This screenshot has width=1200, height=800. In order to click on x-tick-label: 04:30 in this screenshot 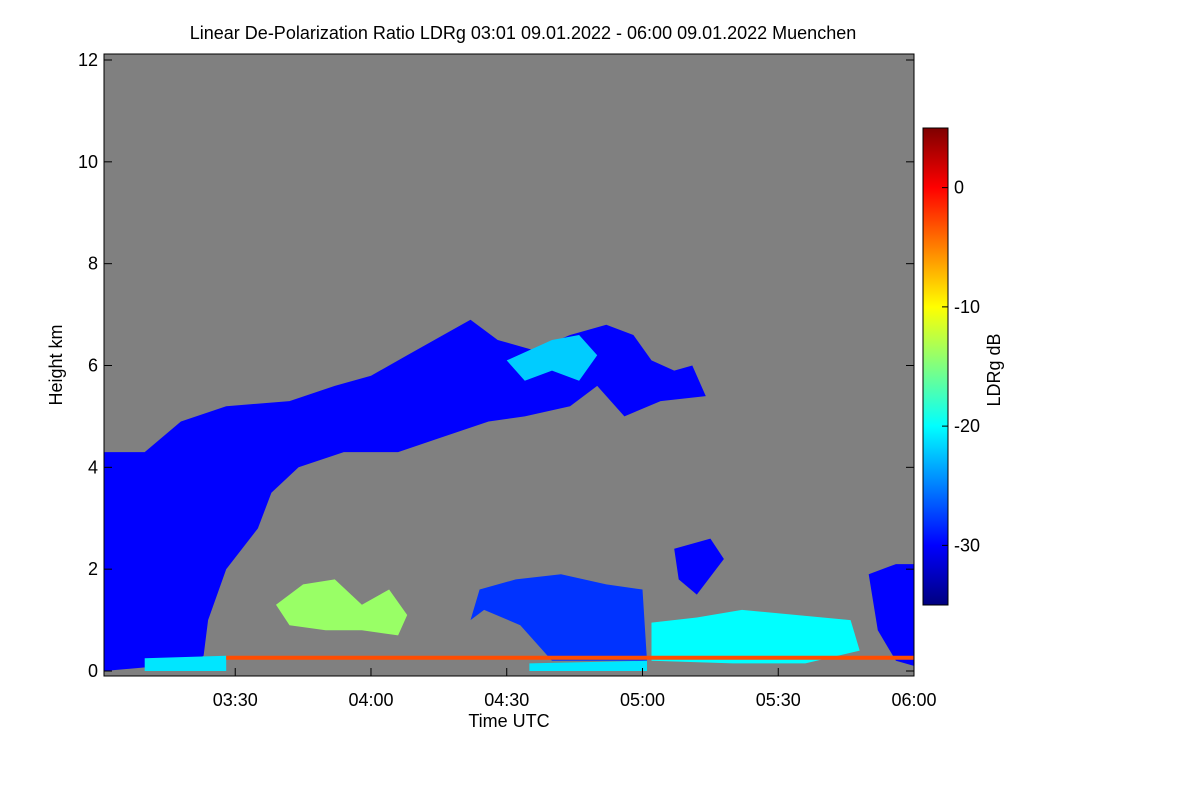, I will do `click(506, 700)`.